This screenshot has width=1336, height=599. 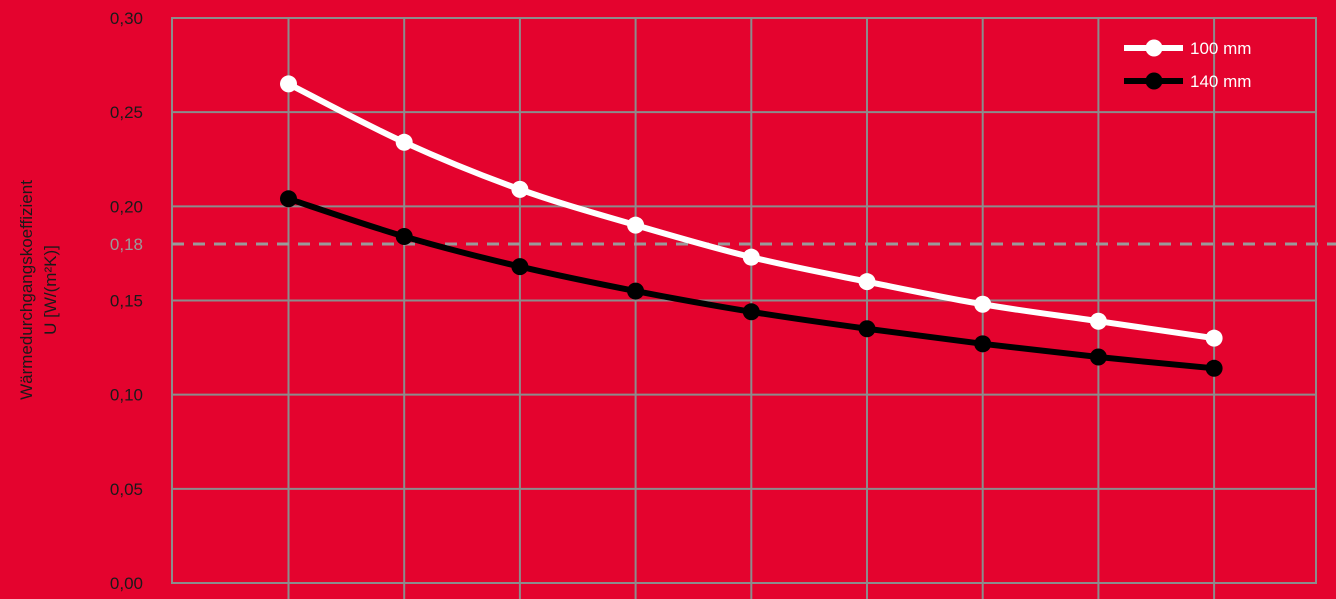 I want to click on y-axis-title-line1: Wärmedurchgangskoeffizient, so click(x=26, y=290).